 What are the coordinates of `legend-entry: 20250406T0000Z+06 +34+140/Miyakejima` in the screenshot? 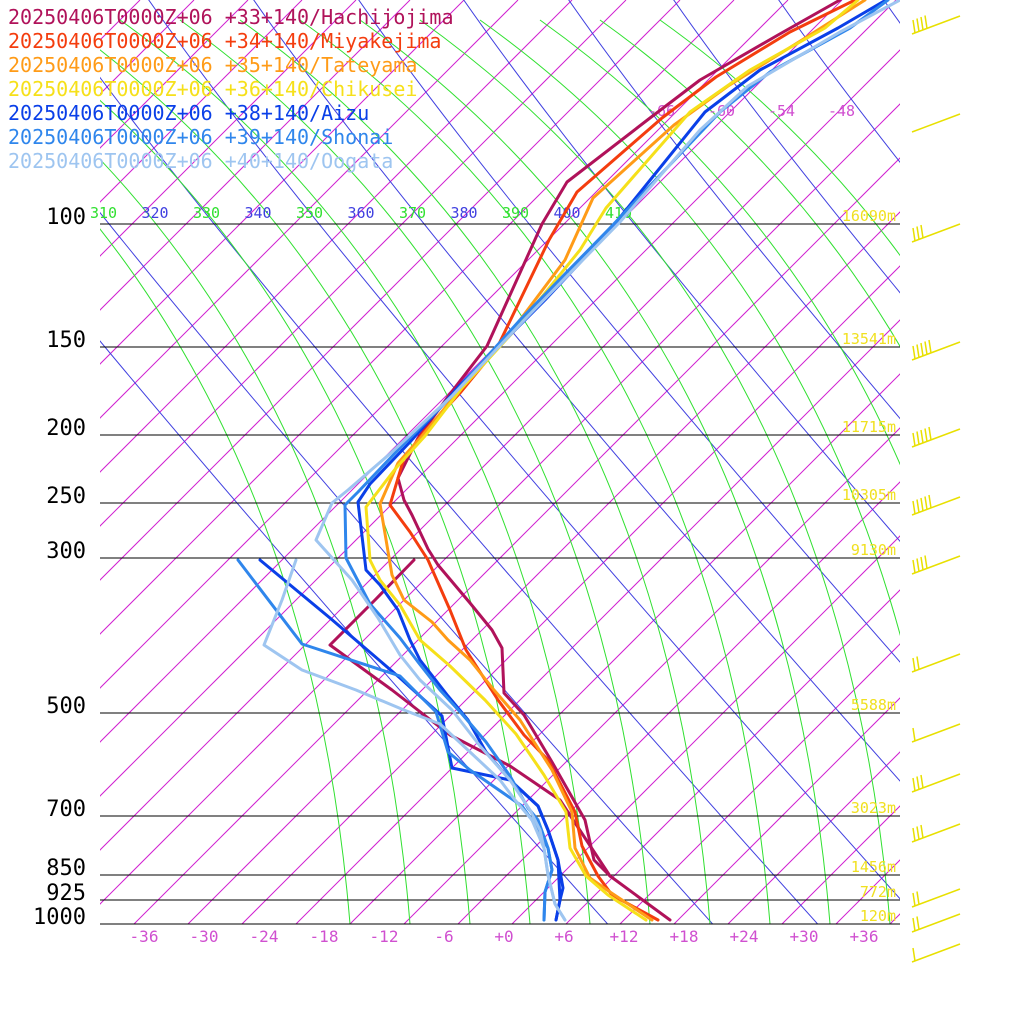 It's located at (224, 41).